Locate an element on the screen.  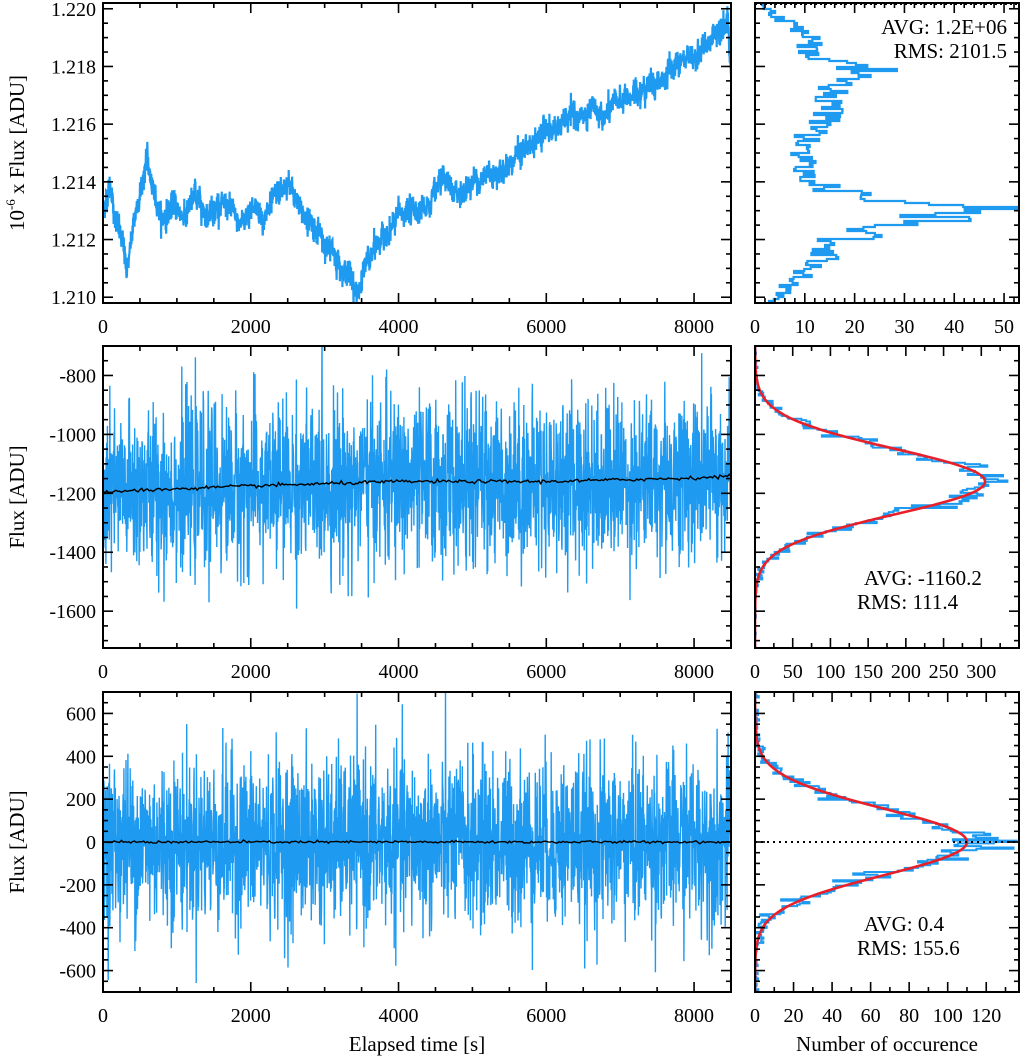
bottom-lightcurve-ylabel: Flux [ADU] is located at coordinates (17, 841).